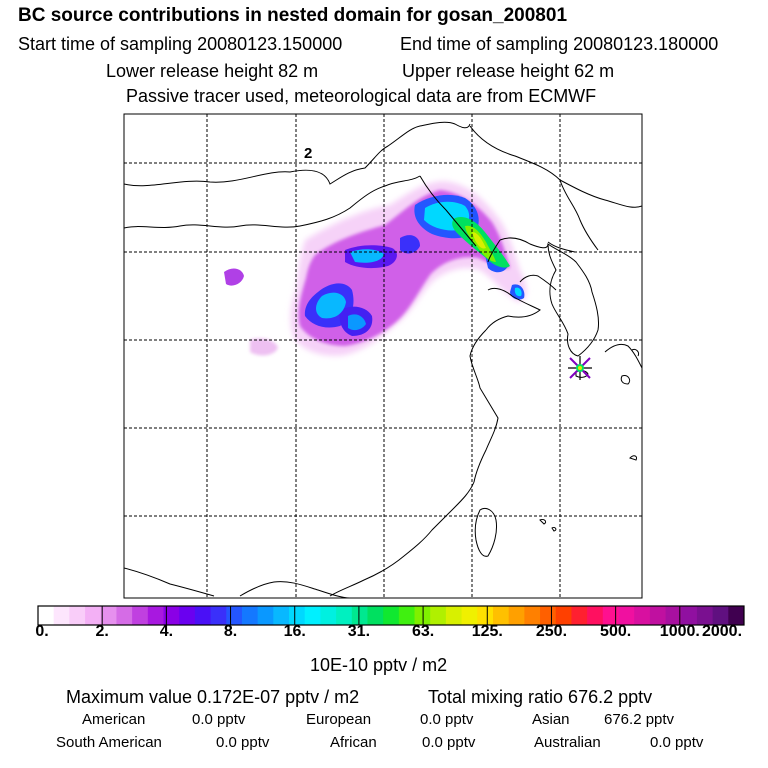 The height and width of the screenshot is (768, 768). Describe the element at coordinates (308, 153) in the screenshot. I see `grid-label: 2` at that location.